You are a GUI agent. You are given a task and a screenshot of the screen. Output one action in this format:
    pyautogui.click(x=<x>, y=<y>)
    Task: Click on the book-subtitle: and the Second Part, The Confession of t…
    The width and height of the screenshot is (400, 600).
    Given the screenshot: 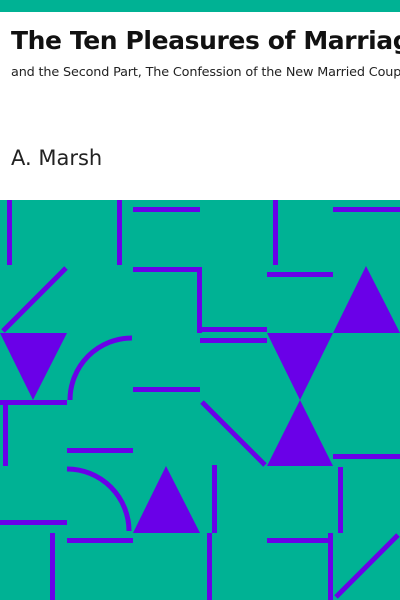 What is the action you would take?
    pyautogui.click(x=205, y=72)
    